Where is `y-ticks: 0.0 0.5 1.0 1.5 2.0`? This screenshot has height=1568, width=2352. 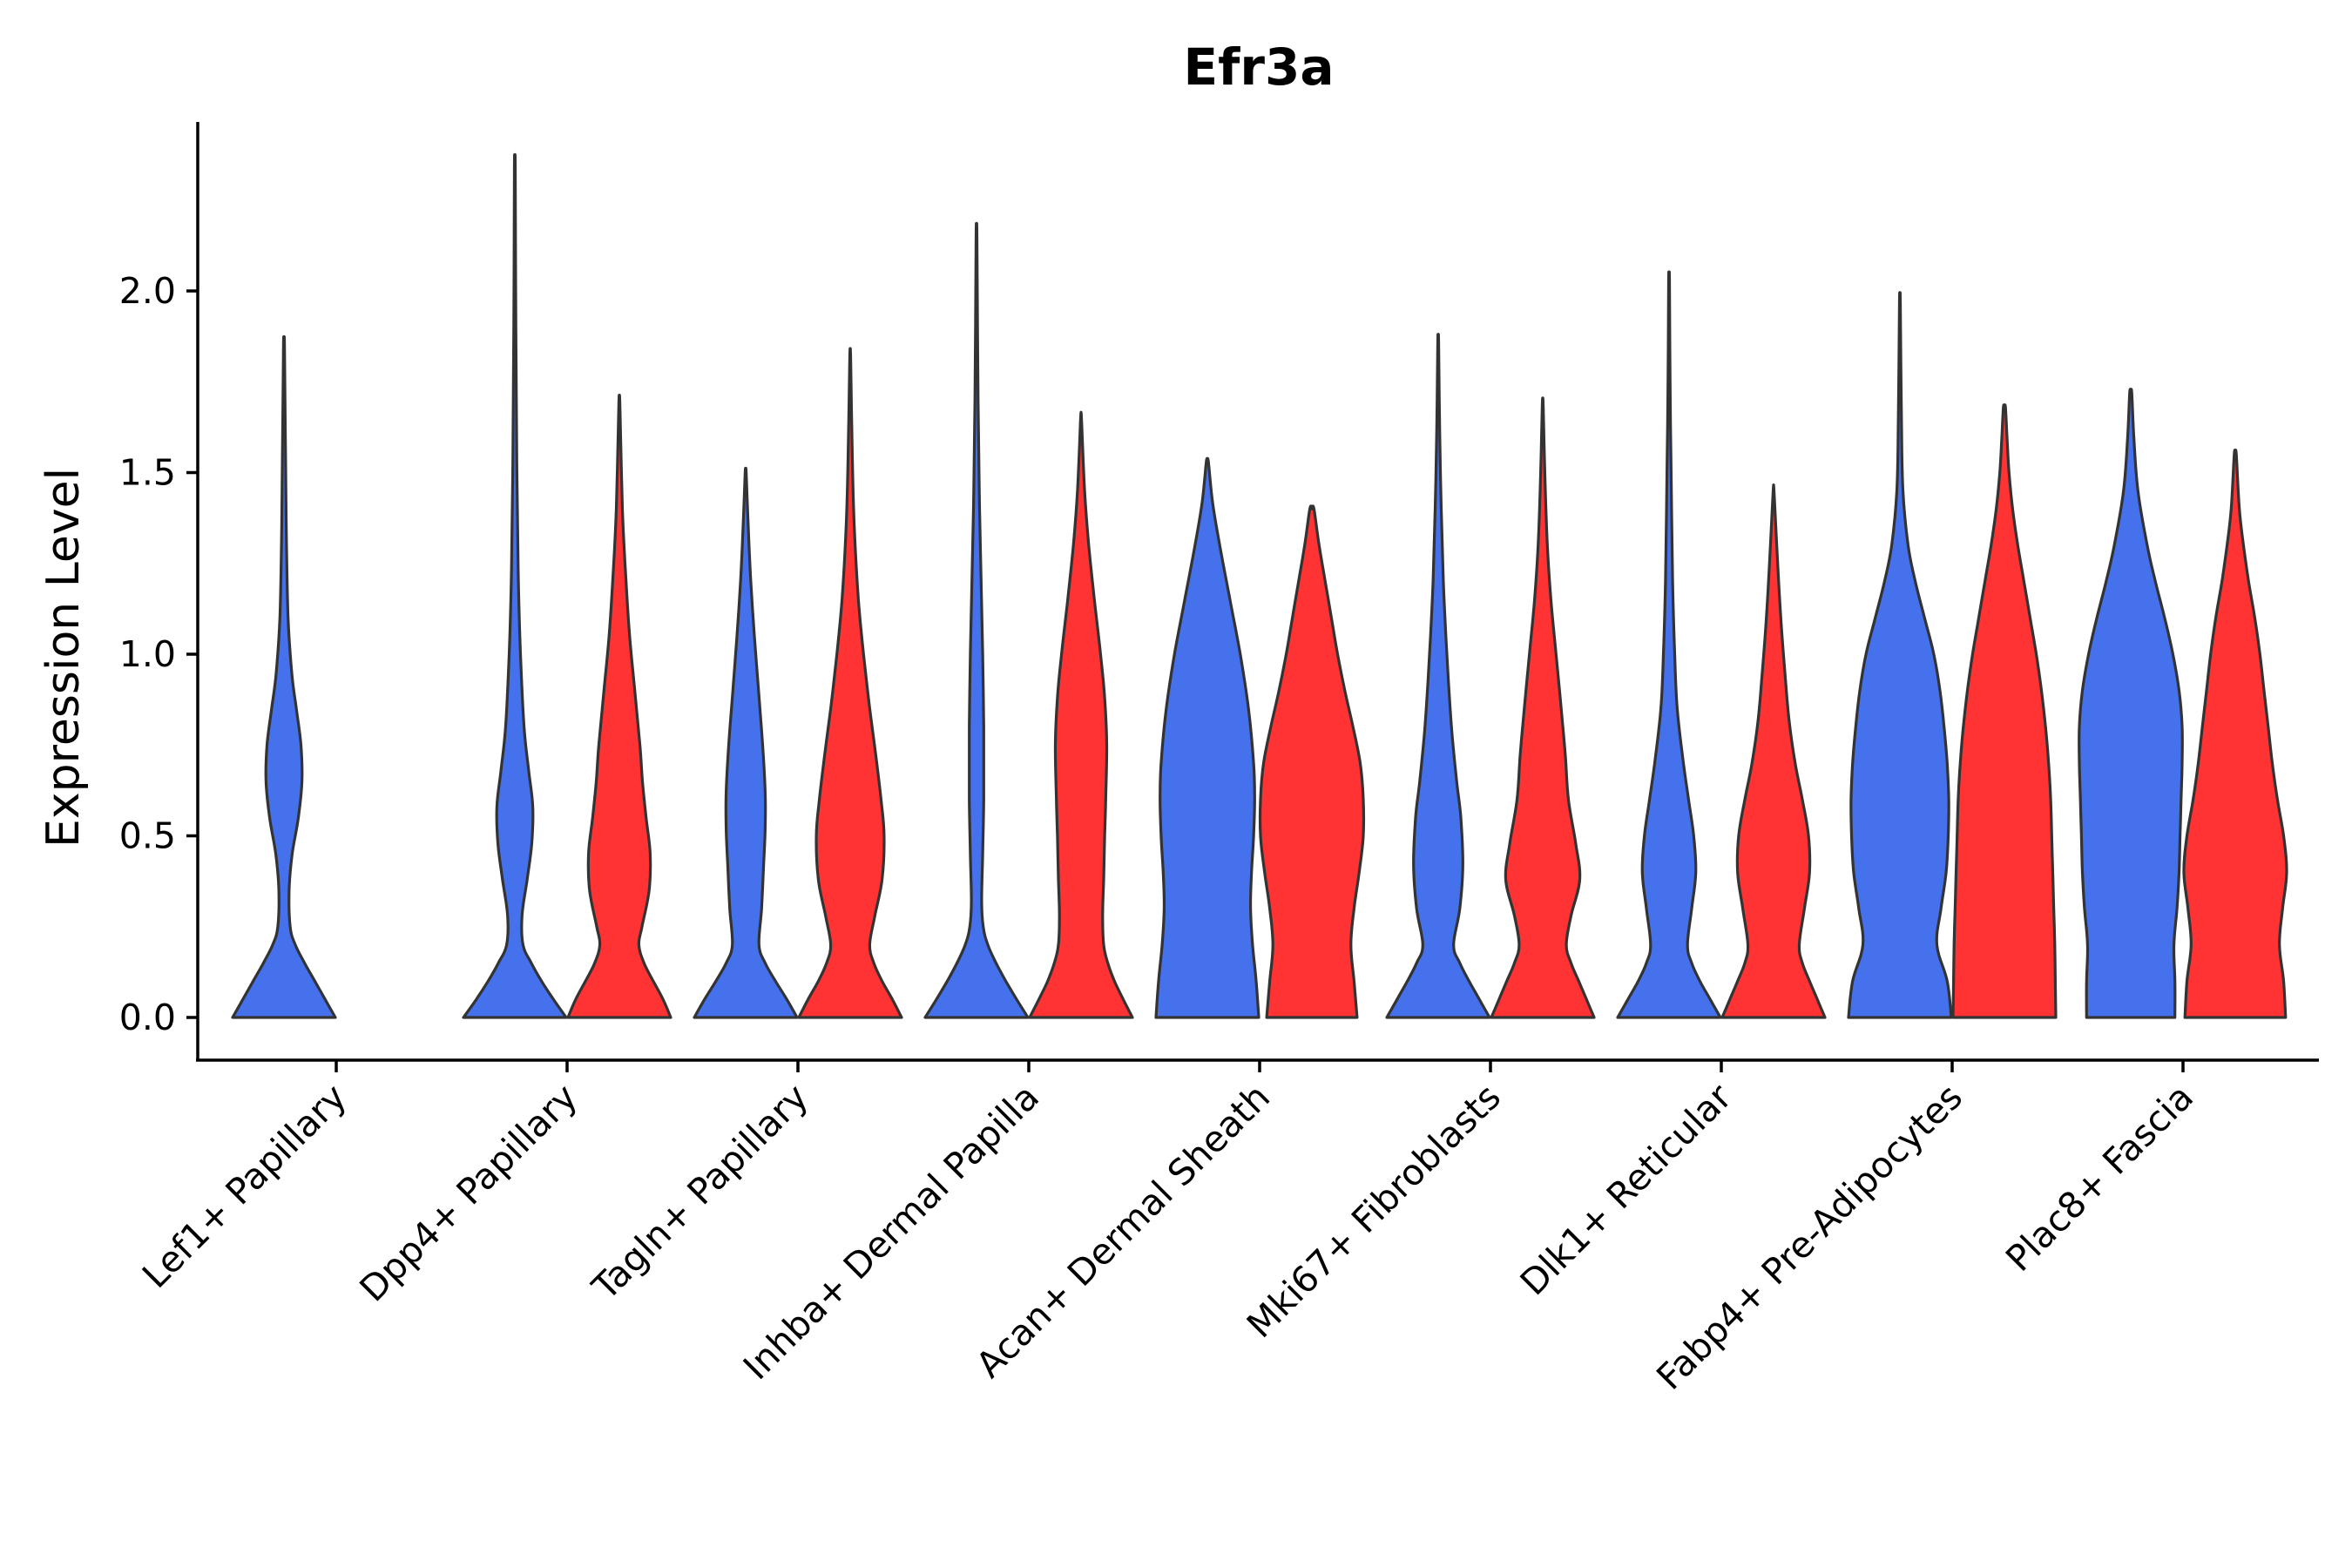
y-ticks: 0.0 0.5 1.0 1.5 2.0 is located at coordinates (158, 654).